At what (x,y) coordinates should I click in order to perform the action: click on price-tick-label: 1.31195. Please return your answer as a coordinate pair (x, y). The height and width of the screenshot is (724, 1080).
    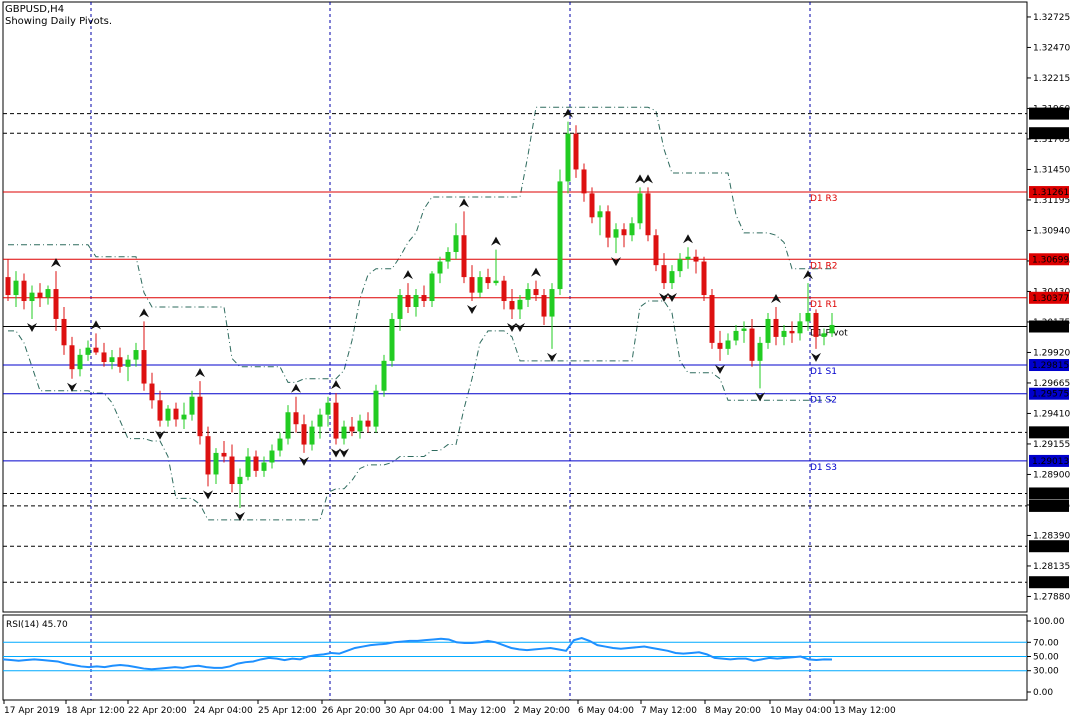
    Looking at the image, I should click on (1051, 201).